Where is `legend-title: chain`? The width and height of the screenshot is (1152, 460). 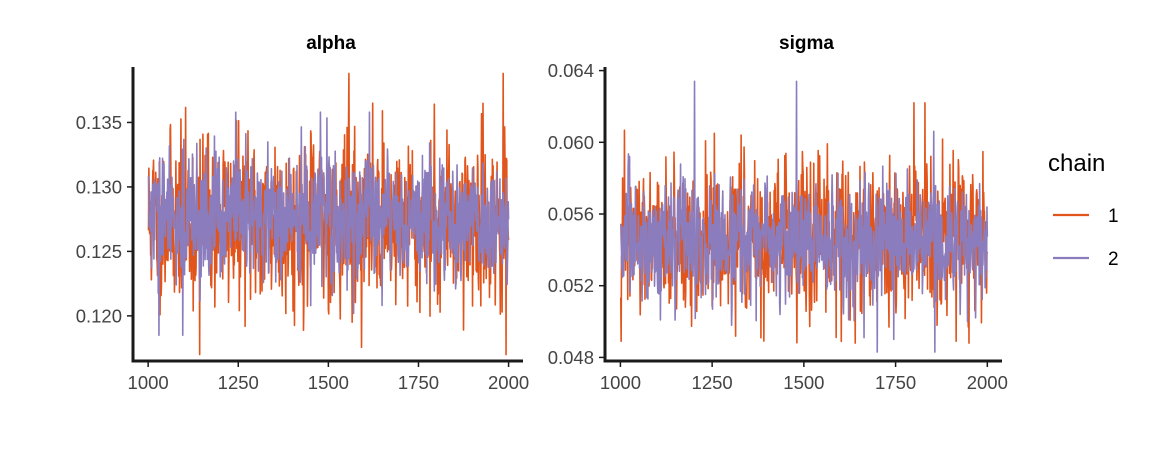
legend-title: chain is located at coordinates (1076, 163).